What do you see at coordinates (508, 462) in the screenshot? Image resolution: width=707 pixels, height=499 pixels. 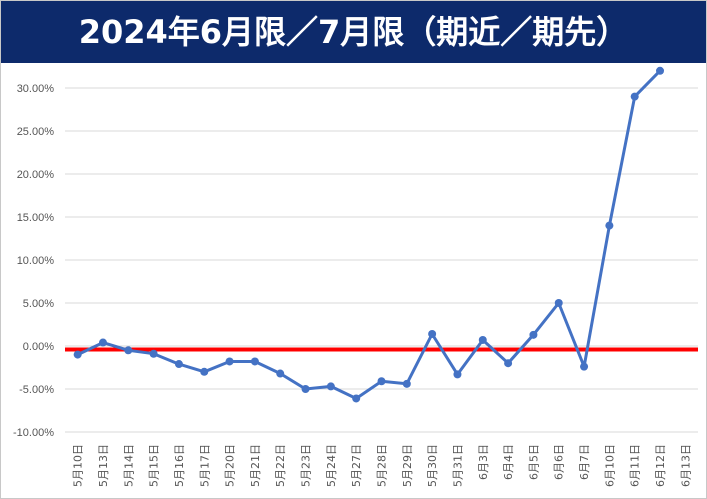 I see `x-tick-label: 6月4日` at bounding box center [508, 462].